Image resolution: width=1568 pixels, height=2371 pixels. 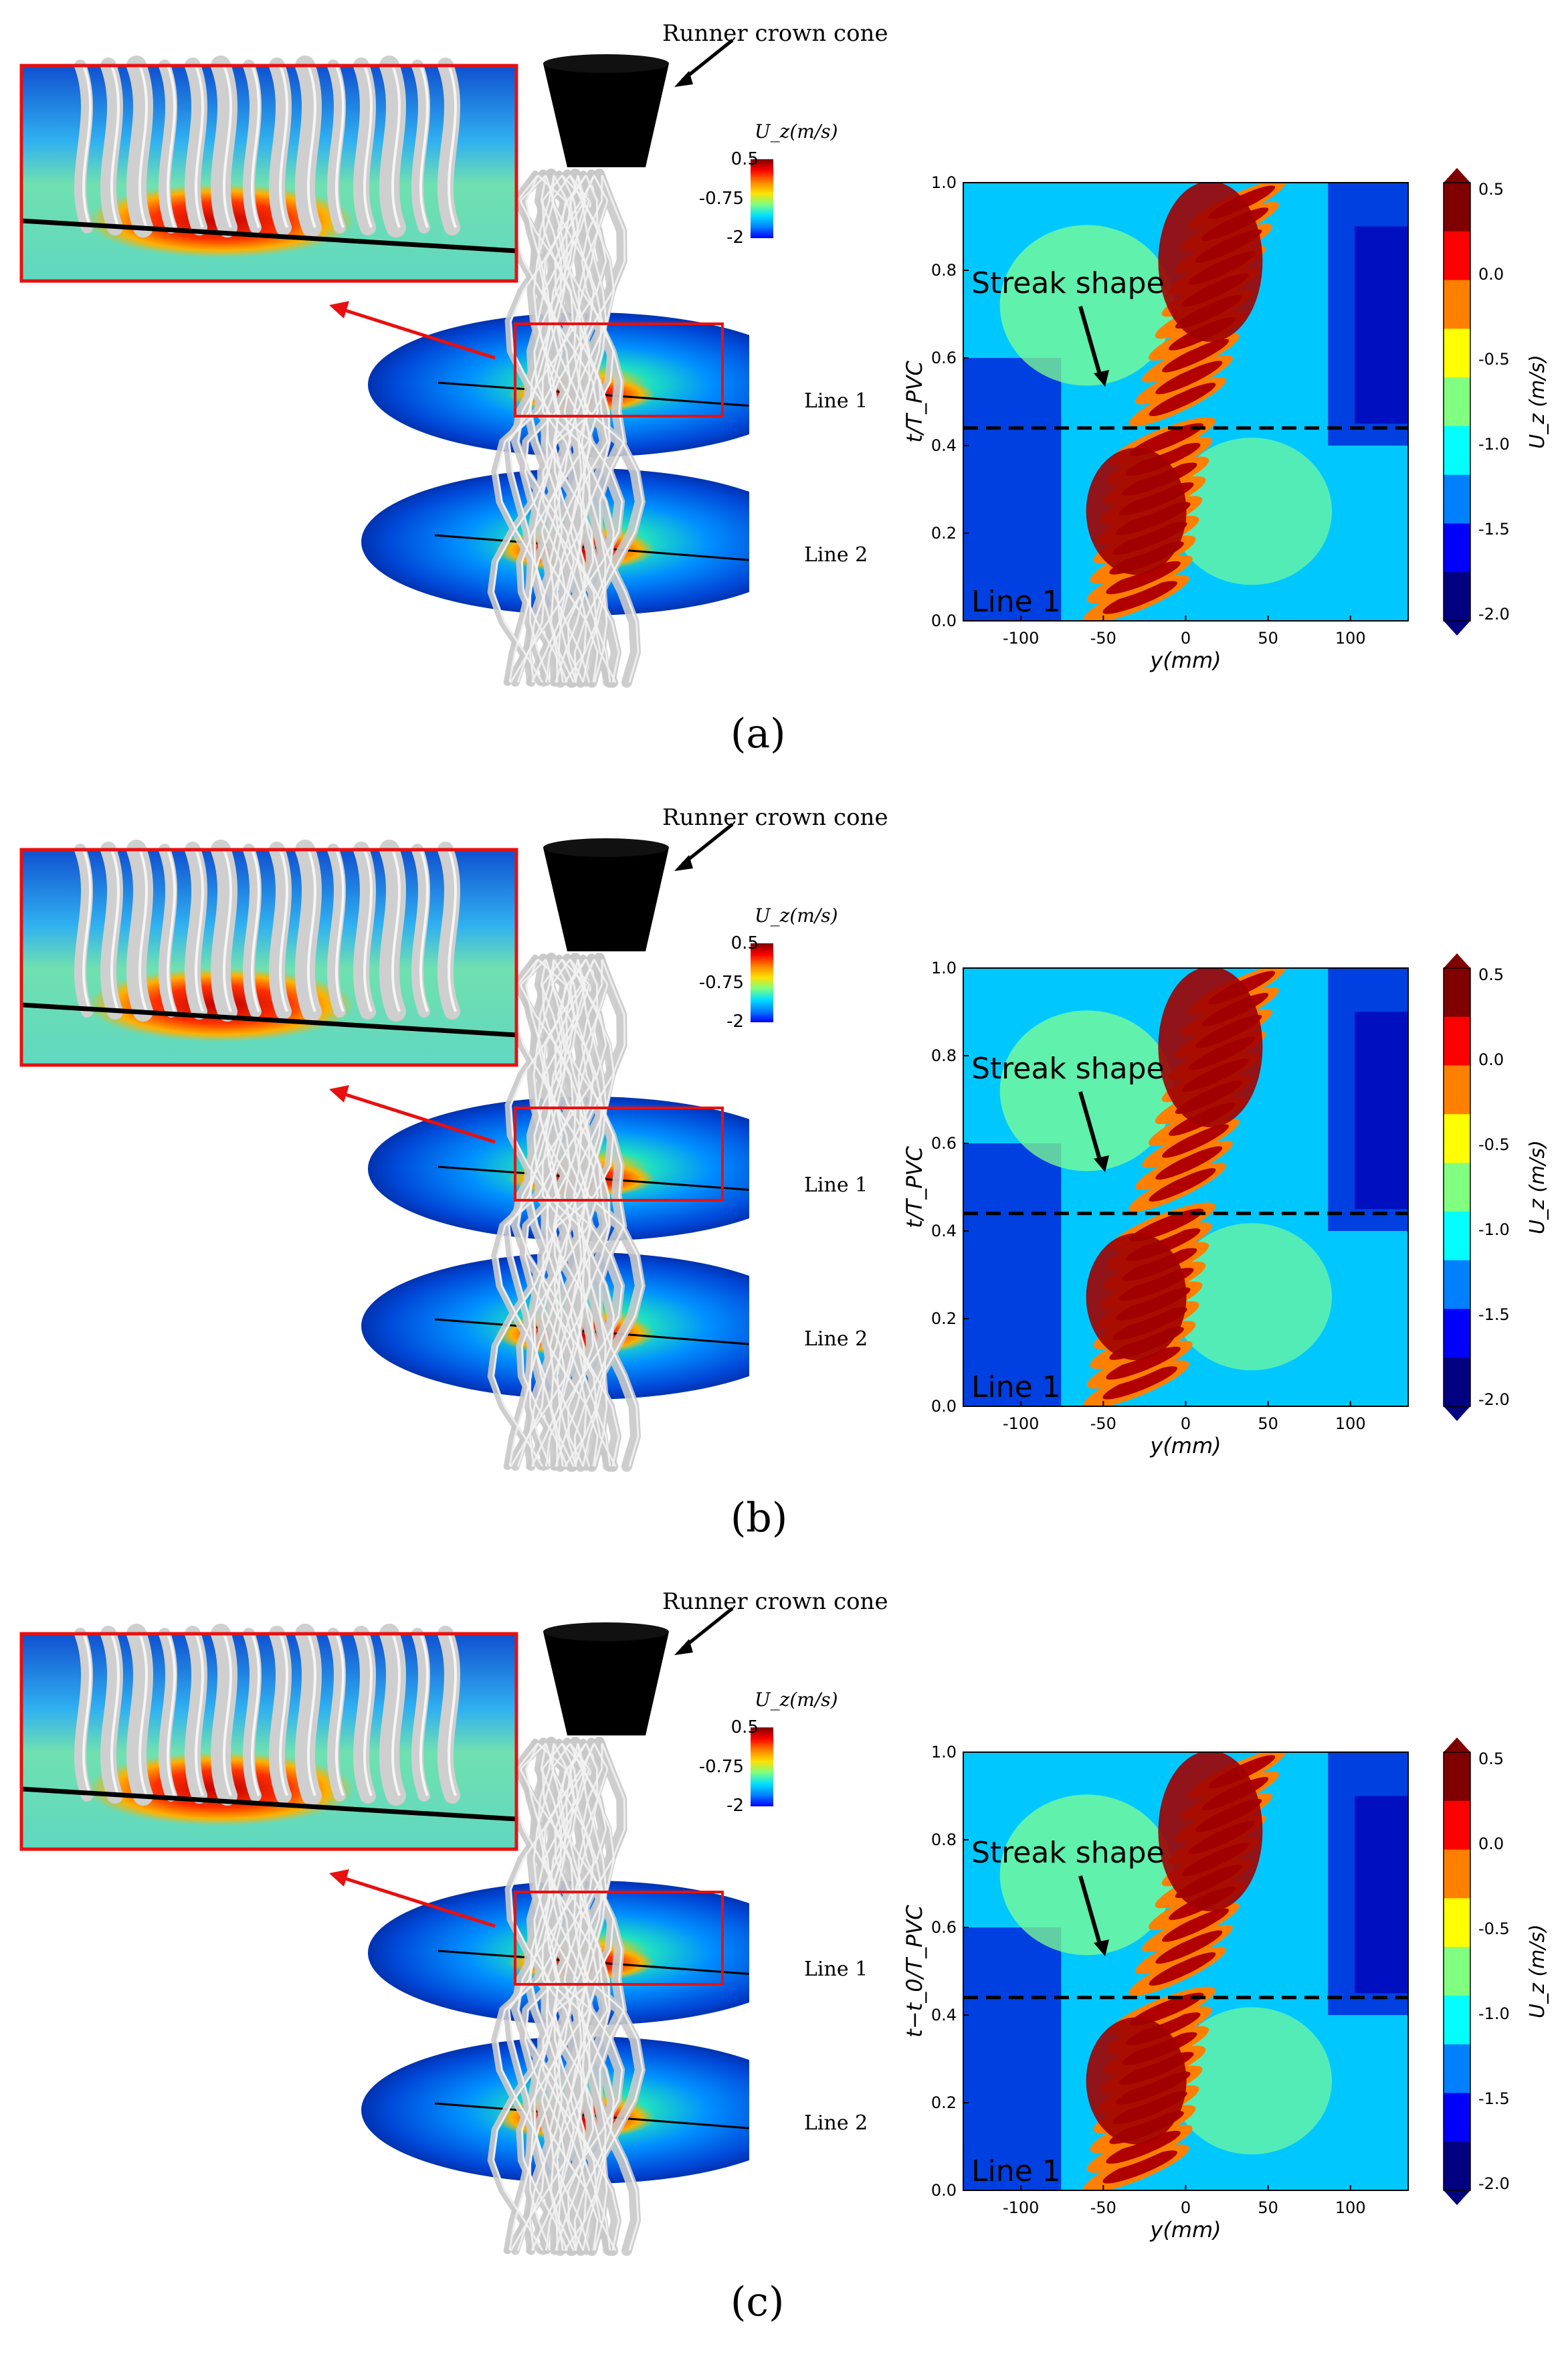 What do you see at coordinates (606, 115) in the screenshot?
I see `runner-cone` at bounding box center [606, 115].